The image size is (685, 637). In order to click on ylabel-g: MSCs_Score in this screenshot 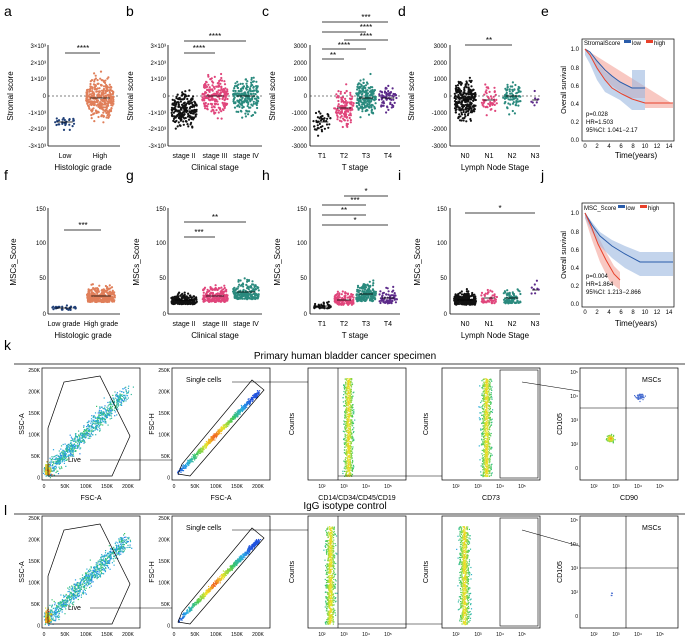, I will do `click(136, 262)`.